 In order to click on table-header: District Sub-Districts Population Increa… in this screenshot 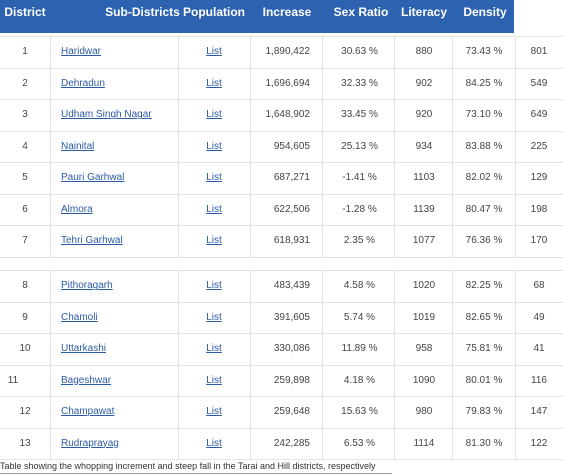, I will do `click(257, 16)`.